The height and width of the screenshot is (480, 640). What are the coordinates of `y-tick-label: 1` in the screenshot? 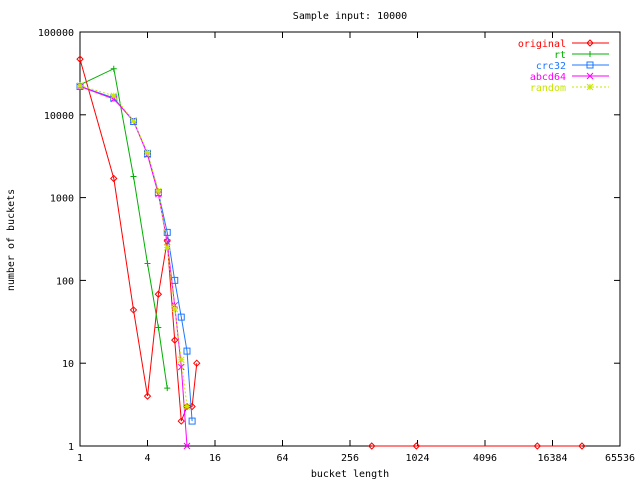 It's located at (71, 447).